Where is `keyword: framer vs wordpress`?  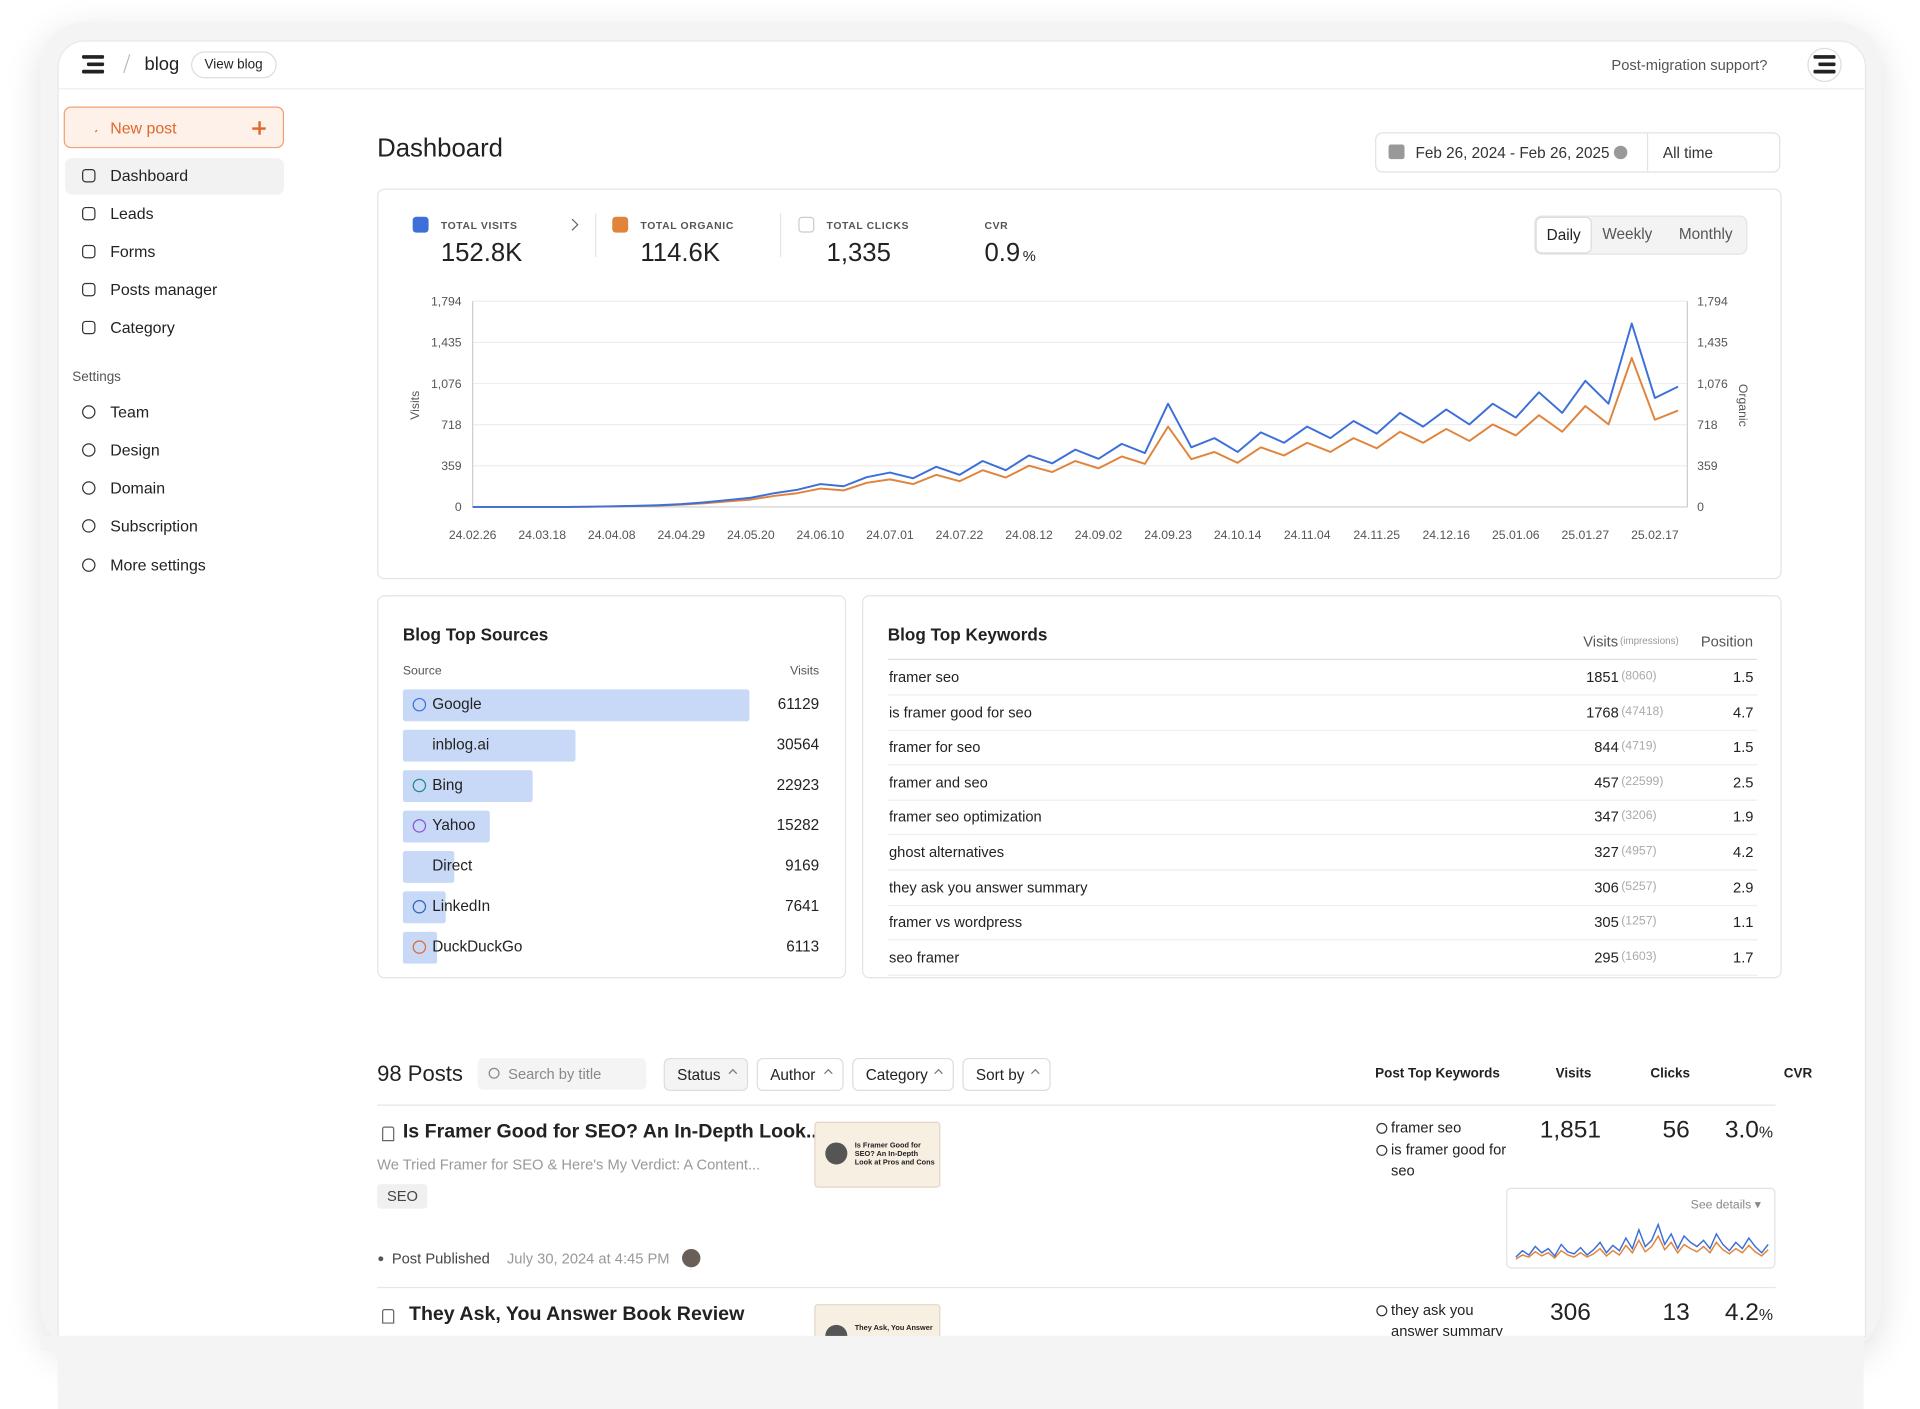
keyword: framer vs wordpress is located at coordinates (955, 922).